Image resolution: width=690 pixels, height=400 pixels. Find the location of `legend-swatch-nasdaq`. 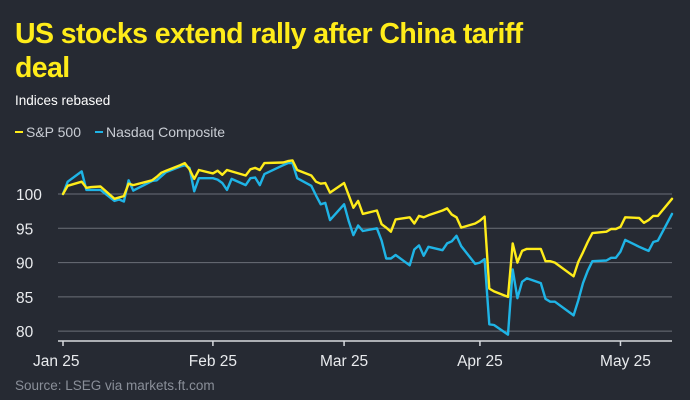

legend-swatch-nasdaq is located at coordinates (99, 132).